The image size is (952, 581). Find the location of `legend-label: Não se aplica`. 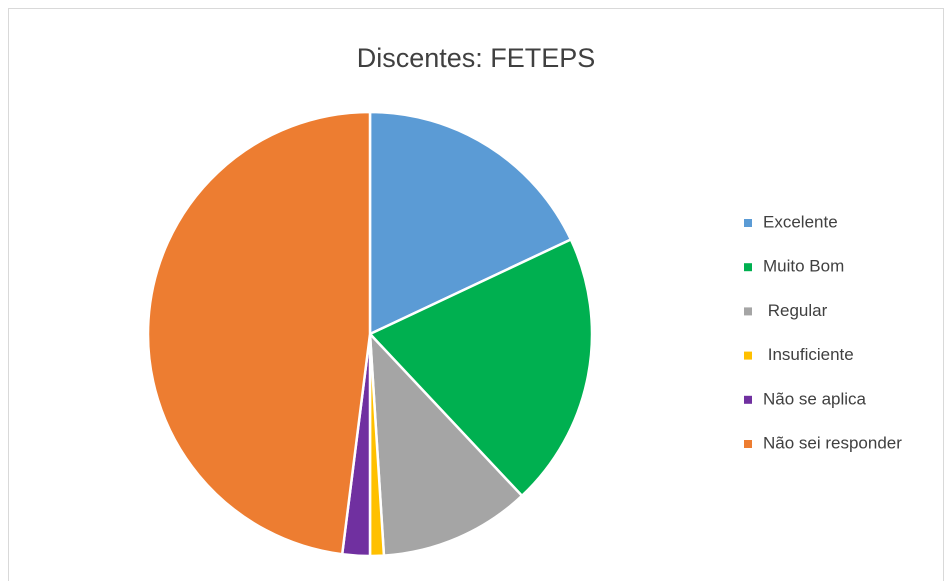

legend-label: Não se aplica is located at coordinates (815, 398).